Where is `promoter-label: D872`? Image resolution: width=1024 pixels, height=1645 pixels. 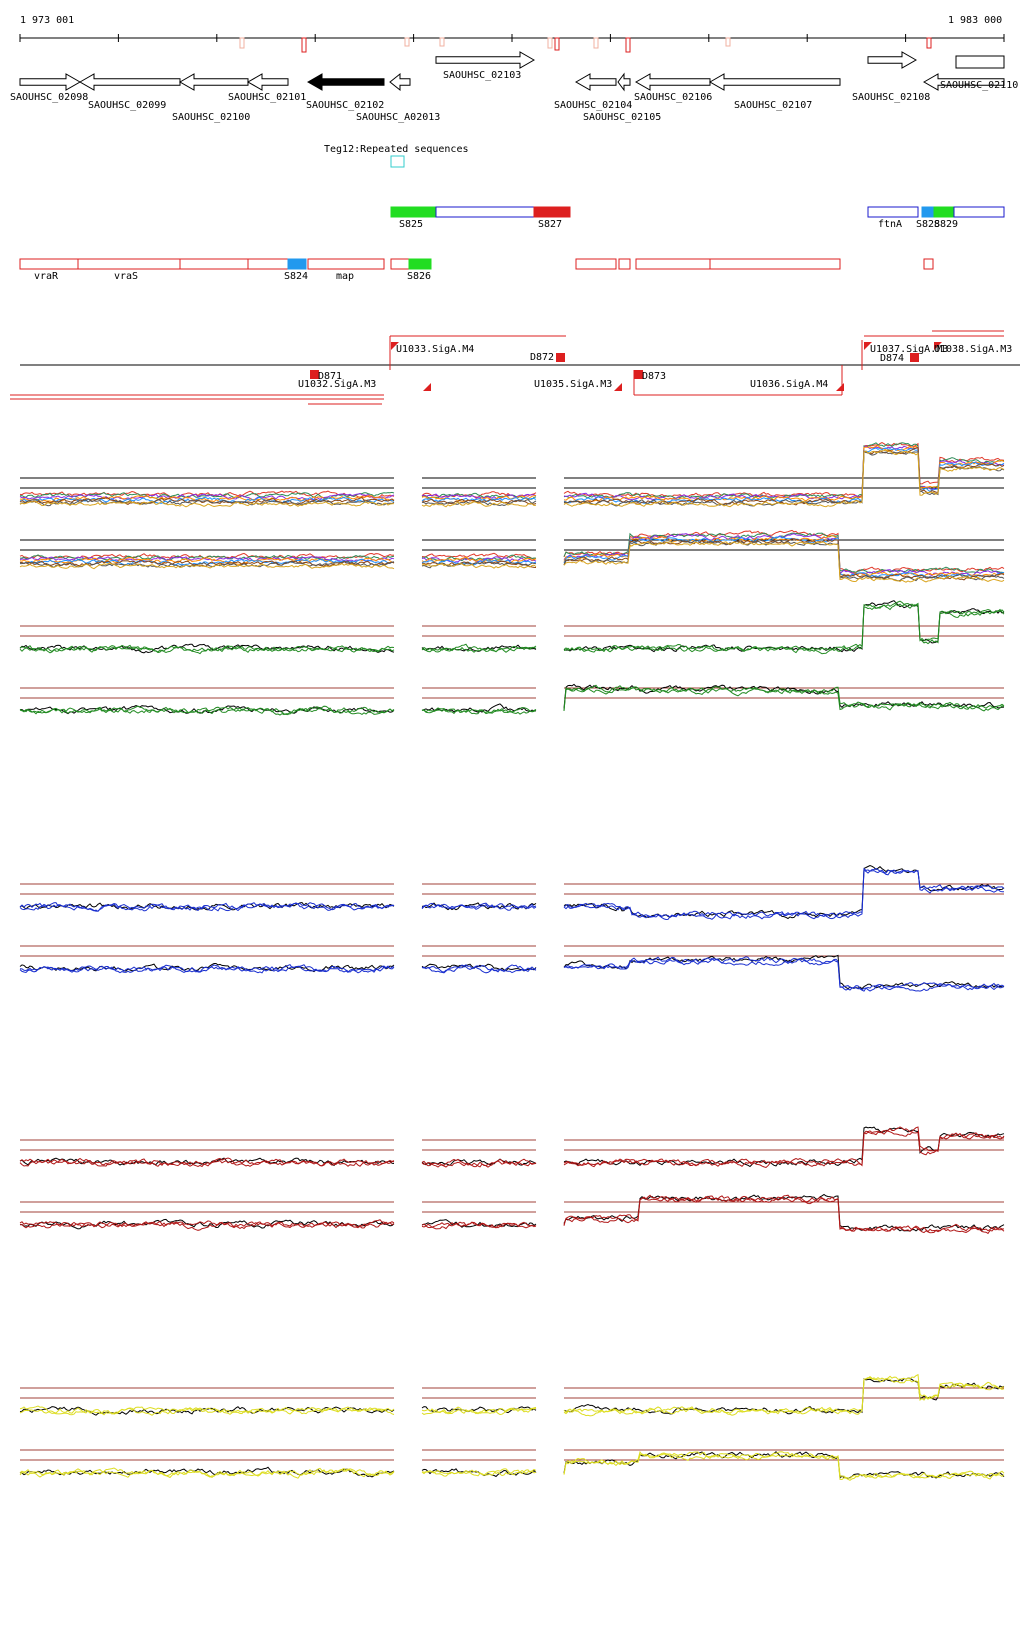
promoter-label: D872 is located at coordinates (542, 357).